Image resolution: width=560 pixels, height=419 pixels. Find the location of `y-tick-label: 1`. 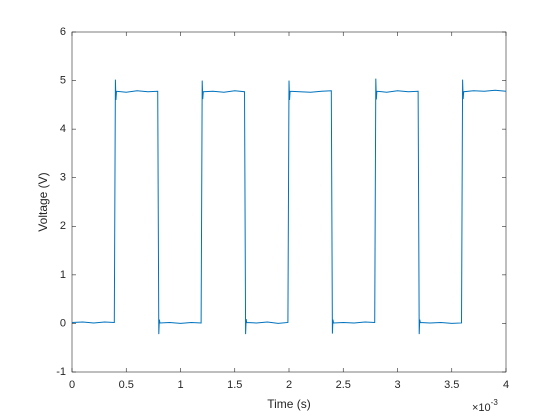

y-tick-label: 1 is located at coordinates (63, 275).